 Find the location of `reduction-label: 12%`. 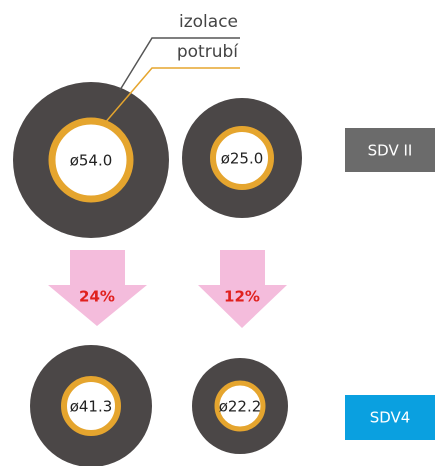

reduction-label: 12% is located at coordinates (242, 297).